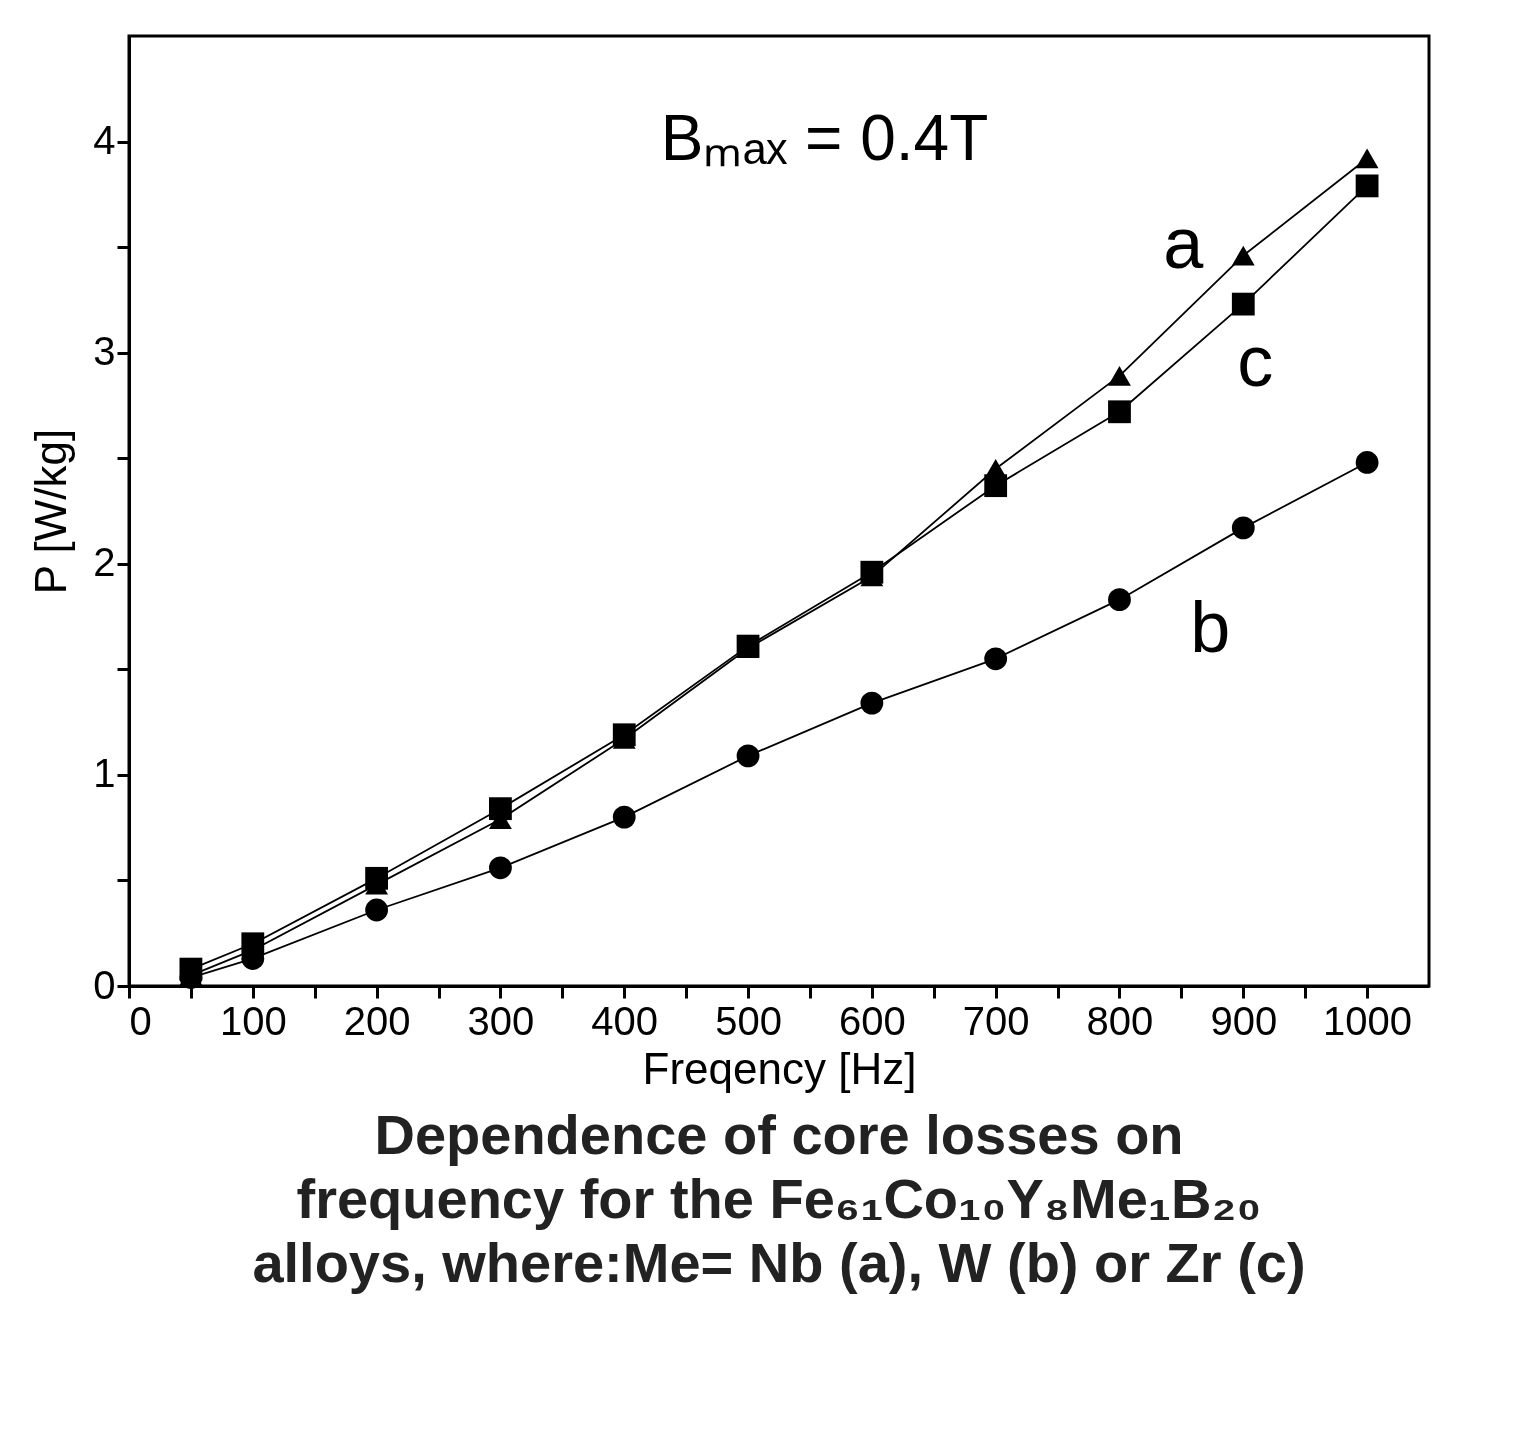 Image resolution: width=1531 pixels, height=1441 pixels. Describe the element at coordinates (1184, 242) in the screenshot. I see `series-label: a` at that location.